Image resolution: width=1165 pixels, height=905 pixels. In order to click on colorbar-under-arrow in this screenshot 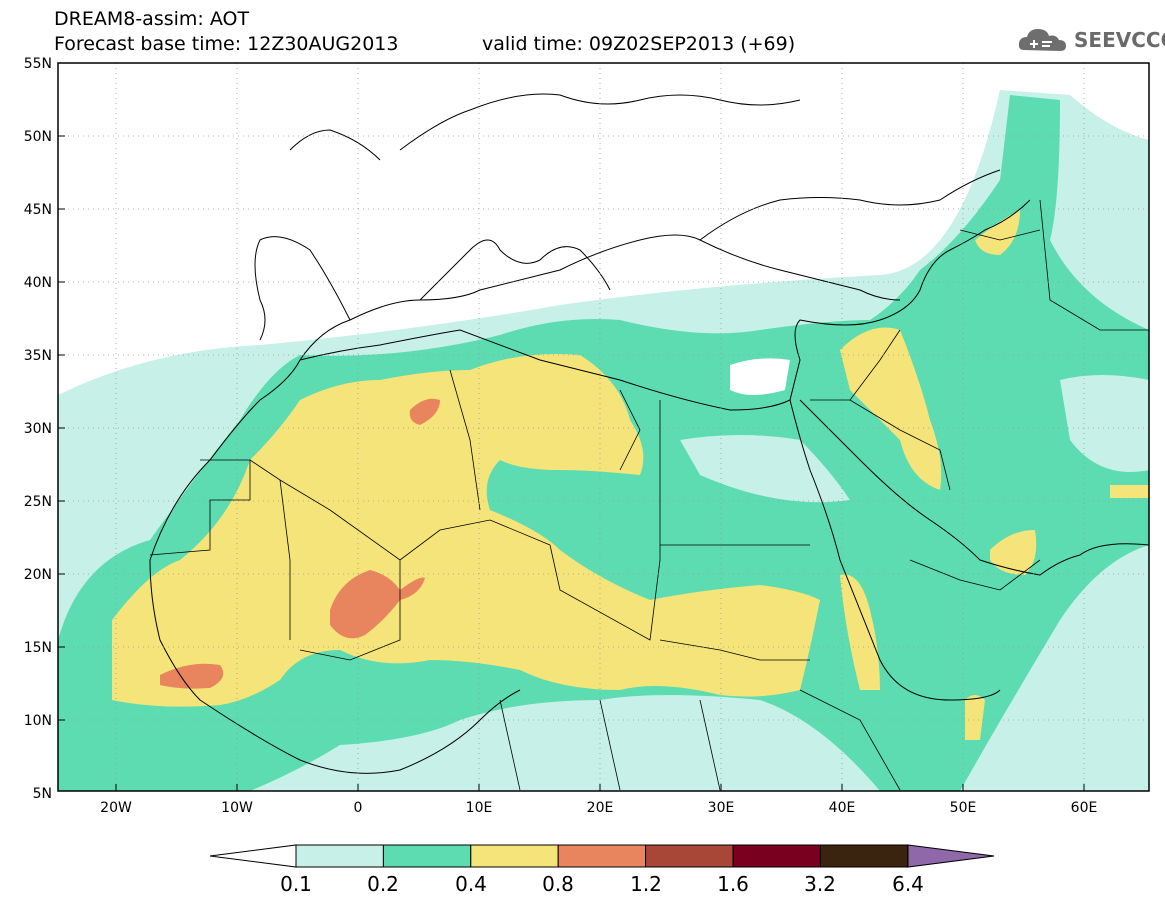, I will do `click(253, 856)`.